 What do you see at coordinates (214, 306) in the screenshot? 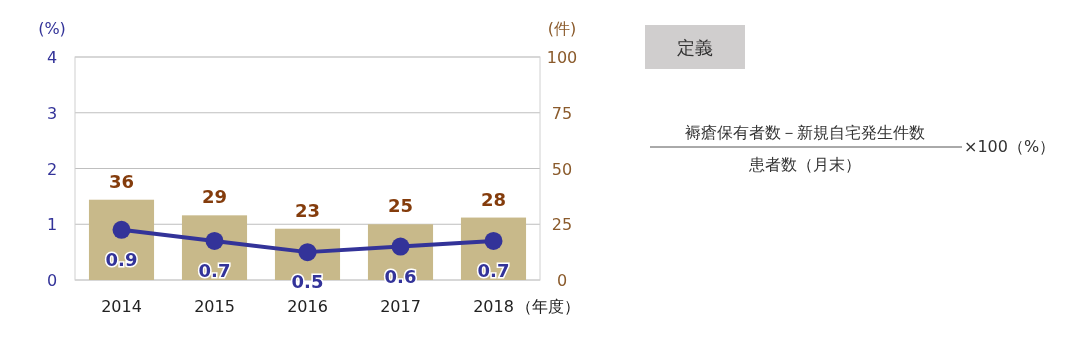
I see `x-tick-label: 2015` at bounding box center [214, 306].